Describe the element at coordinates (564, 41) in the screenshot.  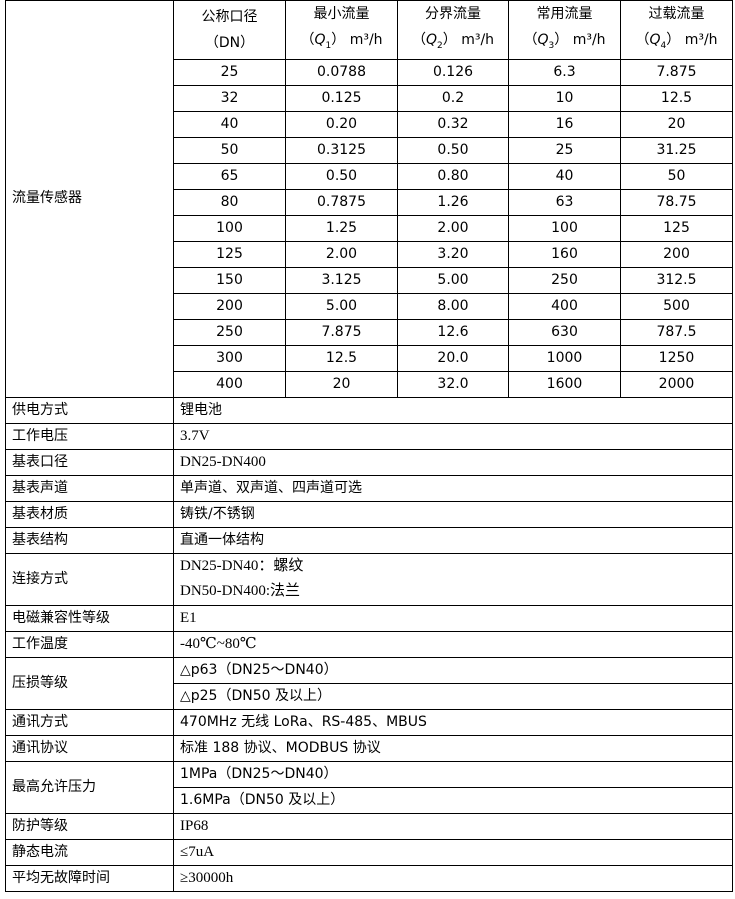
I see `column-header-unit: （Q3） m³/h` at that location.